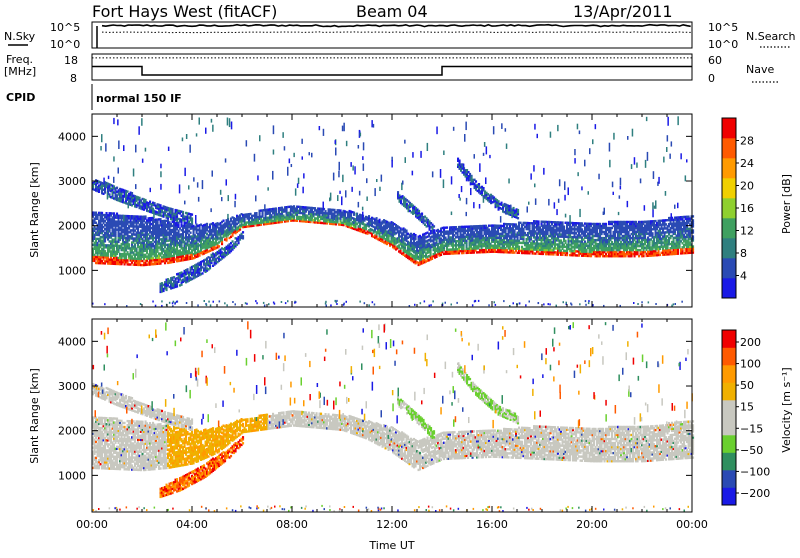 Image resolution: width=800 pixels, height=558 pixels. Describe the element at coordinates (71, 60) in the screenshot. I see `freq-tick-top: 18` at that location.